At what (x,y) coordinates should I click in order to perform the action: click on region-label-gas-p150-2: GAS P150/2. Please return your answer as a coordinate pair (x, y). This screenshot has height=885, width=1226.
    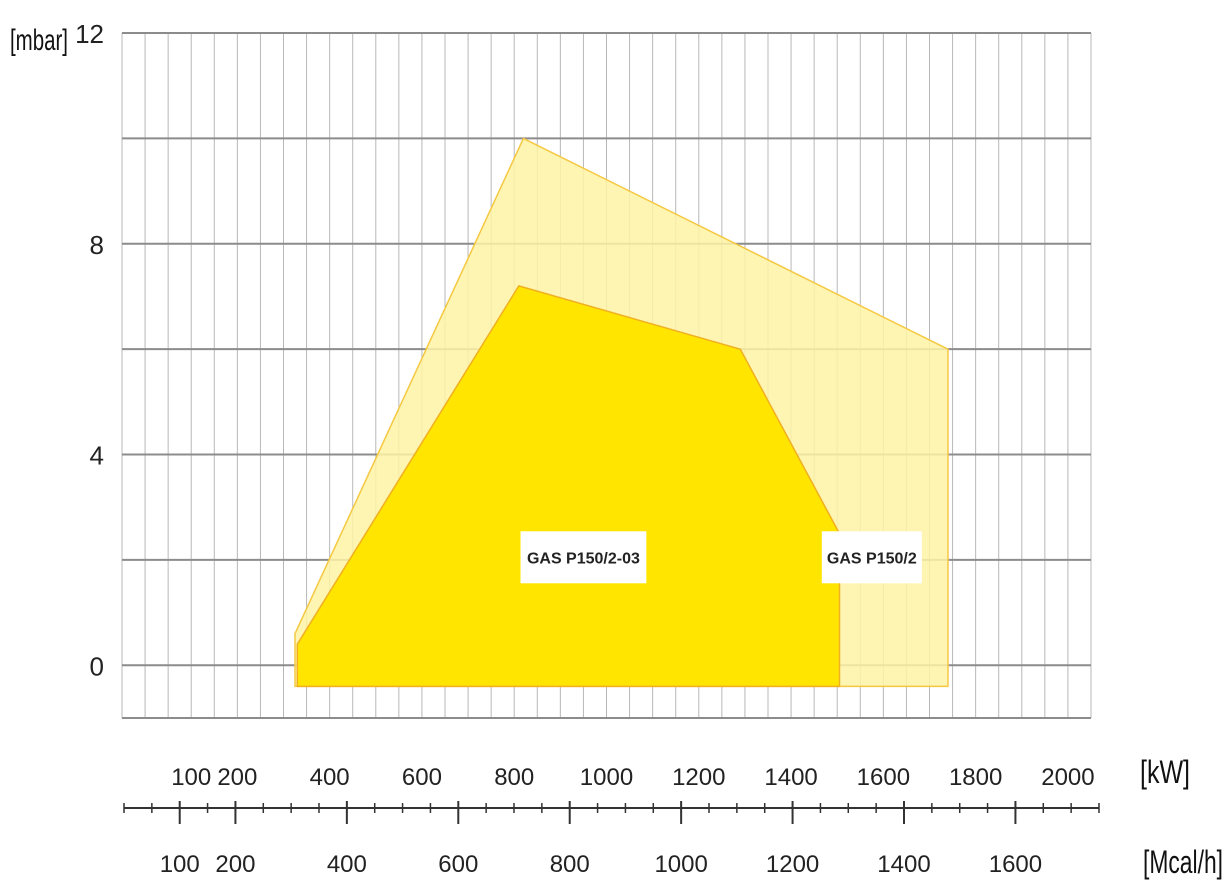
    Looking at the image, I should click on (871, 557).